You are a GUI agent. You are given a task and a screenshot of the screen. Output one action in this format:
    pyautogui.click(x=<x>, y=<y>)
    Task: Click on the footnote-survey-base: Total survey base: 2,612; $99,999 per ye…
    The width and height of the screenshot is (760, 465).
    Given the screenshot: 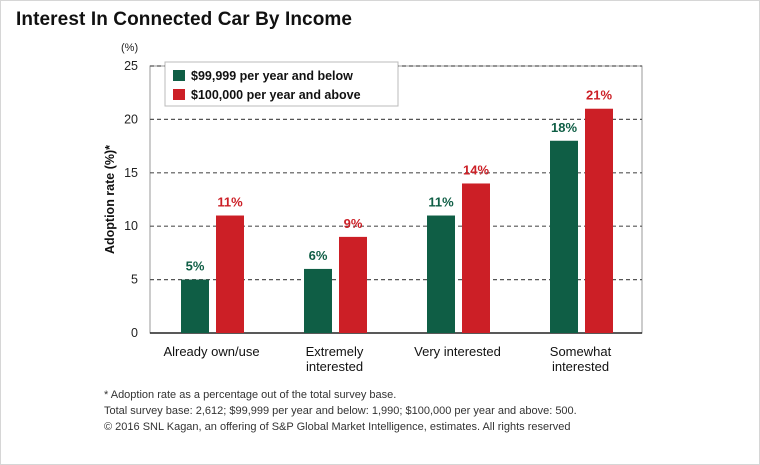 What is the action you would take?
    pyautogui.click(x=340, y=411)
    